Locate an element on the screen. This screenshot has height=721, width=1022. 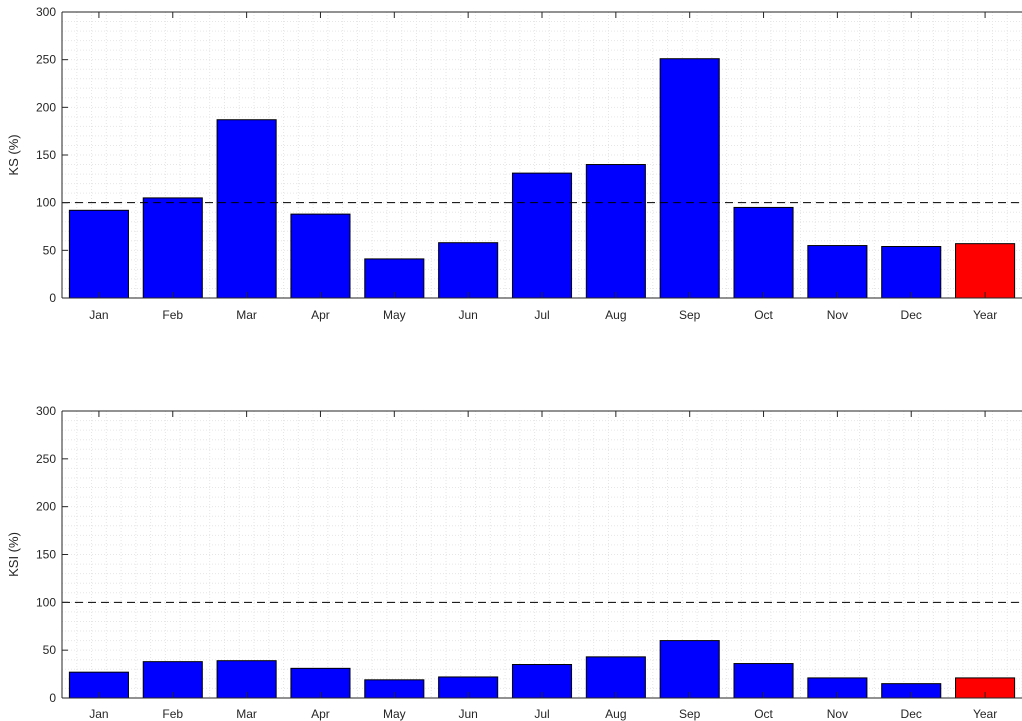
ksi-x-tick-label: Dec is located at coordinates (911, 714).